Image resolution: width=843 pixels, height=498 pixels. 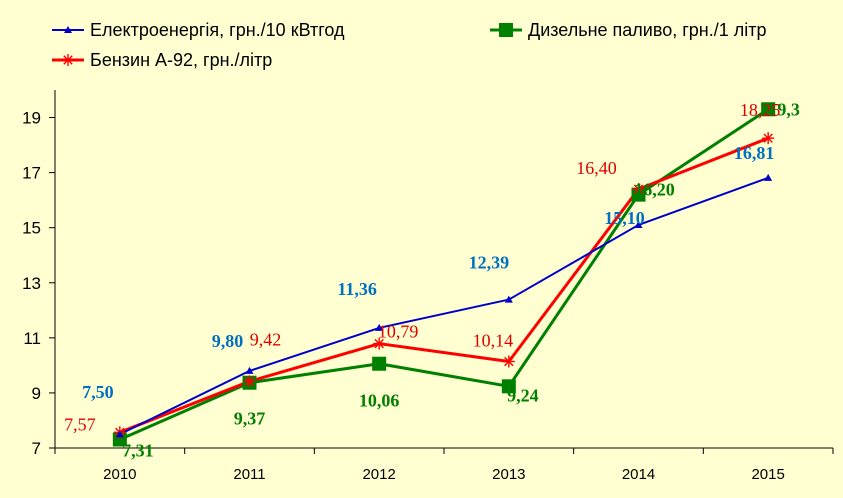 I want to click on legend-item: Електроенергія, грн./10 кВтгод, so click(x=198, y=30).